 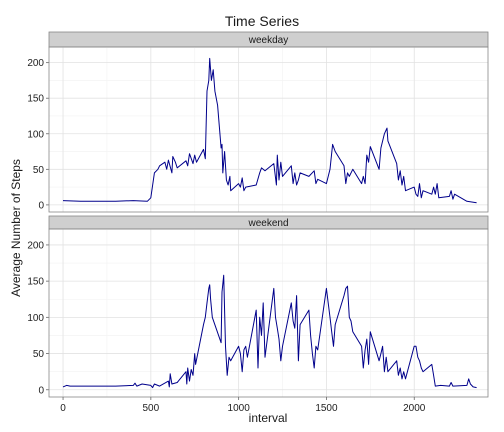 I want to click on x-tick-label: 0, so click(x=63, y=408).